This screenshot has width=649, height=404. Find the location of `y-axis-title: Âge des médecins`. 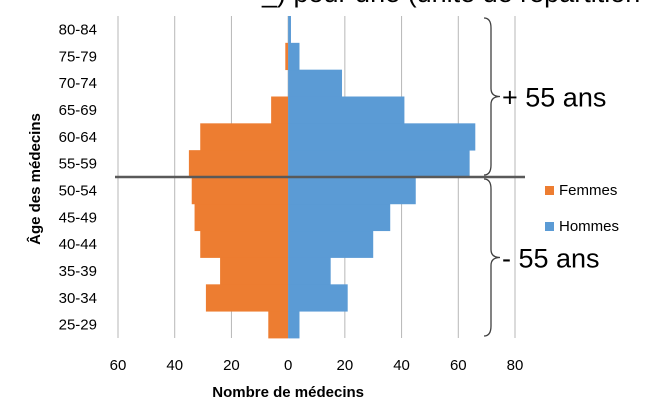

y-axis-title: Âge des médecins is located at coordinates (35, 179).